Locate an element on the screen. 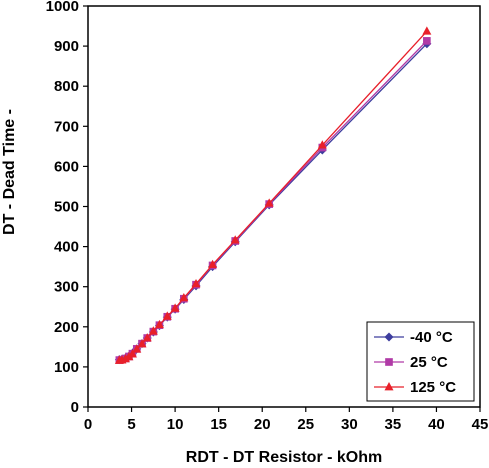 This screenshot has width=489, height=468. y-tick-label: 500 is located at coordinates (66, 207).